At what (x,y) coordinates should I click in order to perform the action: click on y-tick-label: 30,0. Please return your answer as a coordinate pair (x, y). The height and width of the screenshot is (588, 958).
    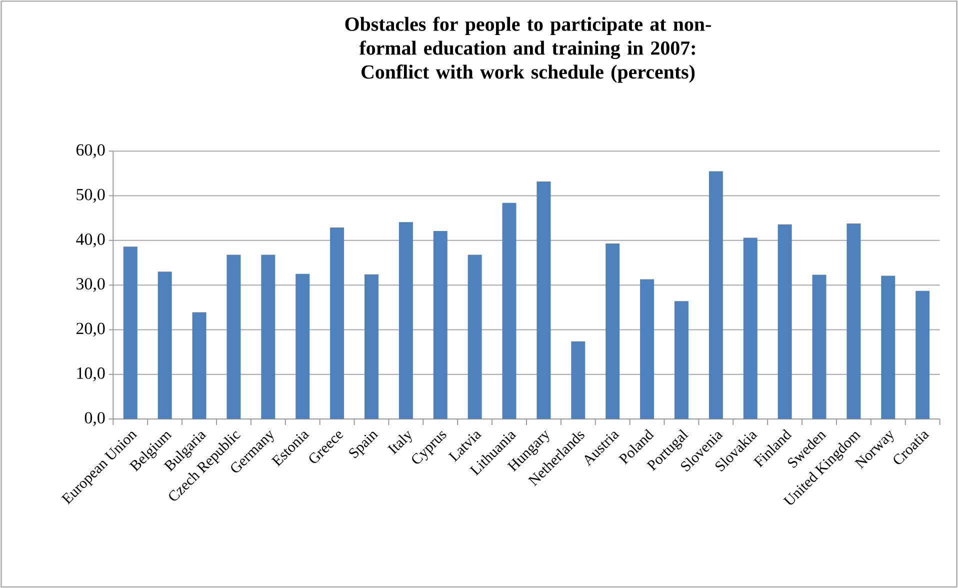
    Looking at the image, I should click on (90, 285).